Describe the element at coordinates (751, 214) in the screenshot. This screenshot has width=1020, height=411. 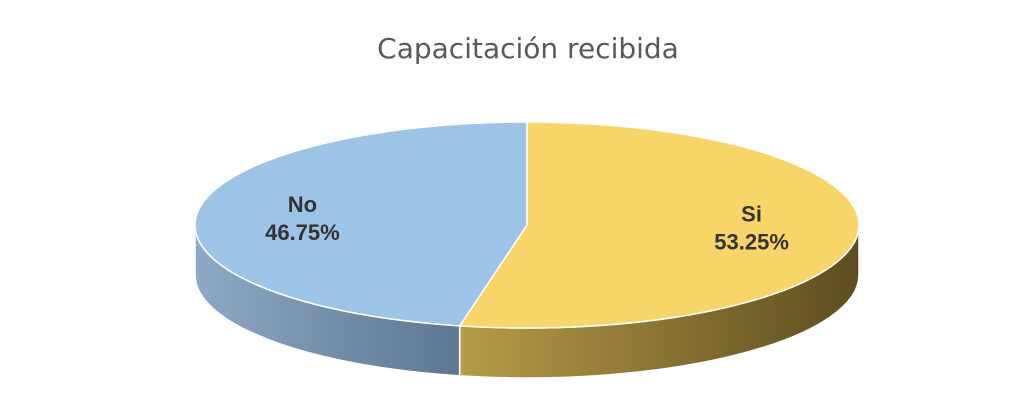
I see `slice-label: Si` at that location.